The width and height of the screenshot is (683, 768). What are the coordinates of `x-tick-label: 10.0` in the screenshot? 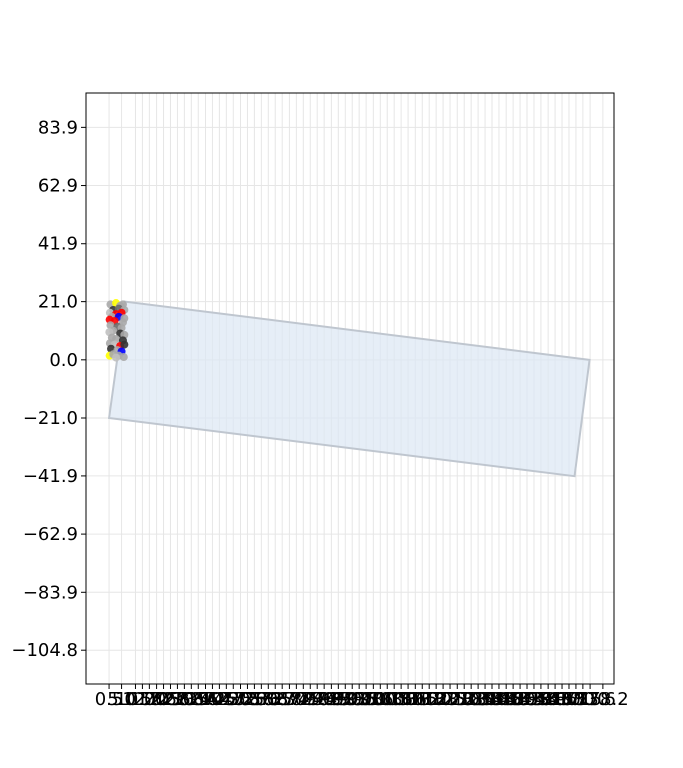 It's located at (135, 699).